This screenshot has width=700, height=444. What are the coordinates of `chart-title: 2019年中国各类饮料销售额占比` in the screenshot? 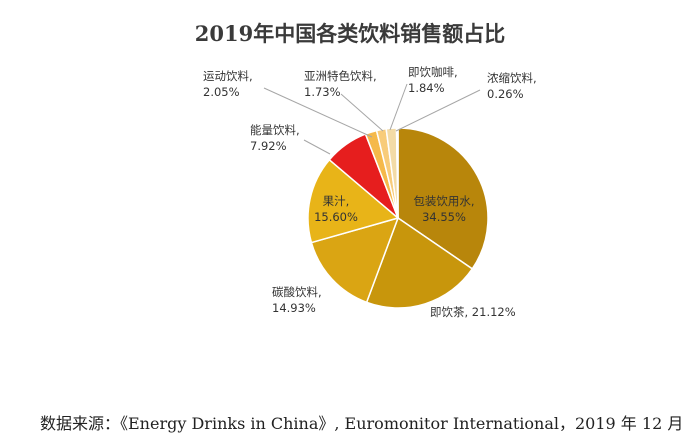 It's located at (350, 33).